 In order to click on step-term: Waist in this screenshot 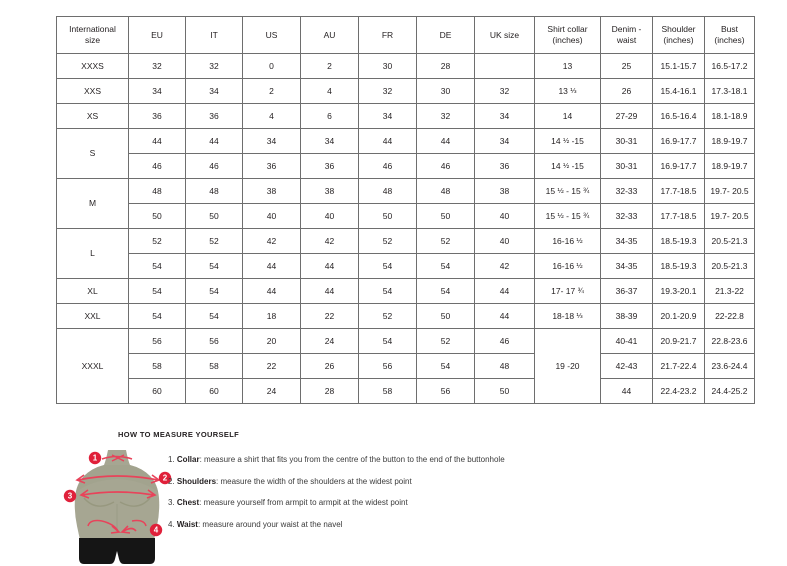, I will do `click(187, 524)`.